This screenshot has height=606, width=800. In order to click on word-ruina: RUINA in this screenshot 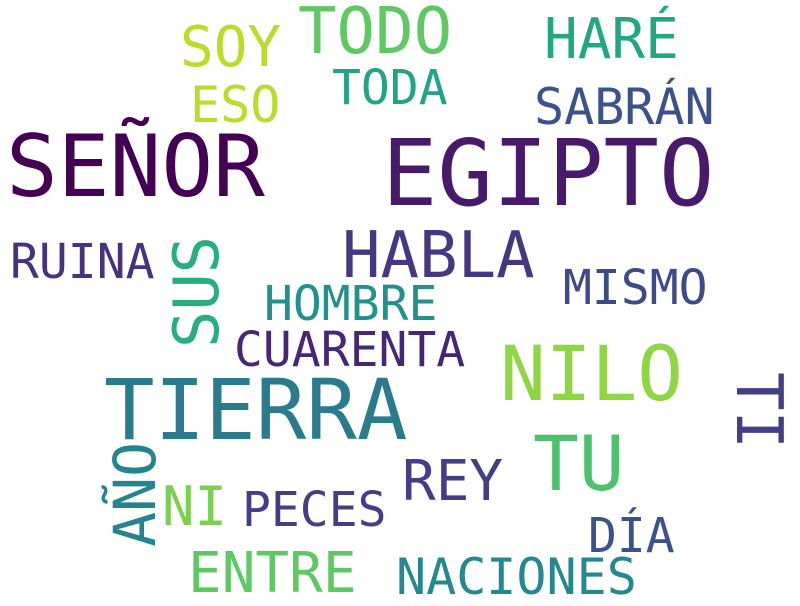, I will do `click(82, 262)`.